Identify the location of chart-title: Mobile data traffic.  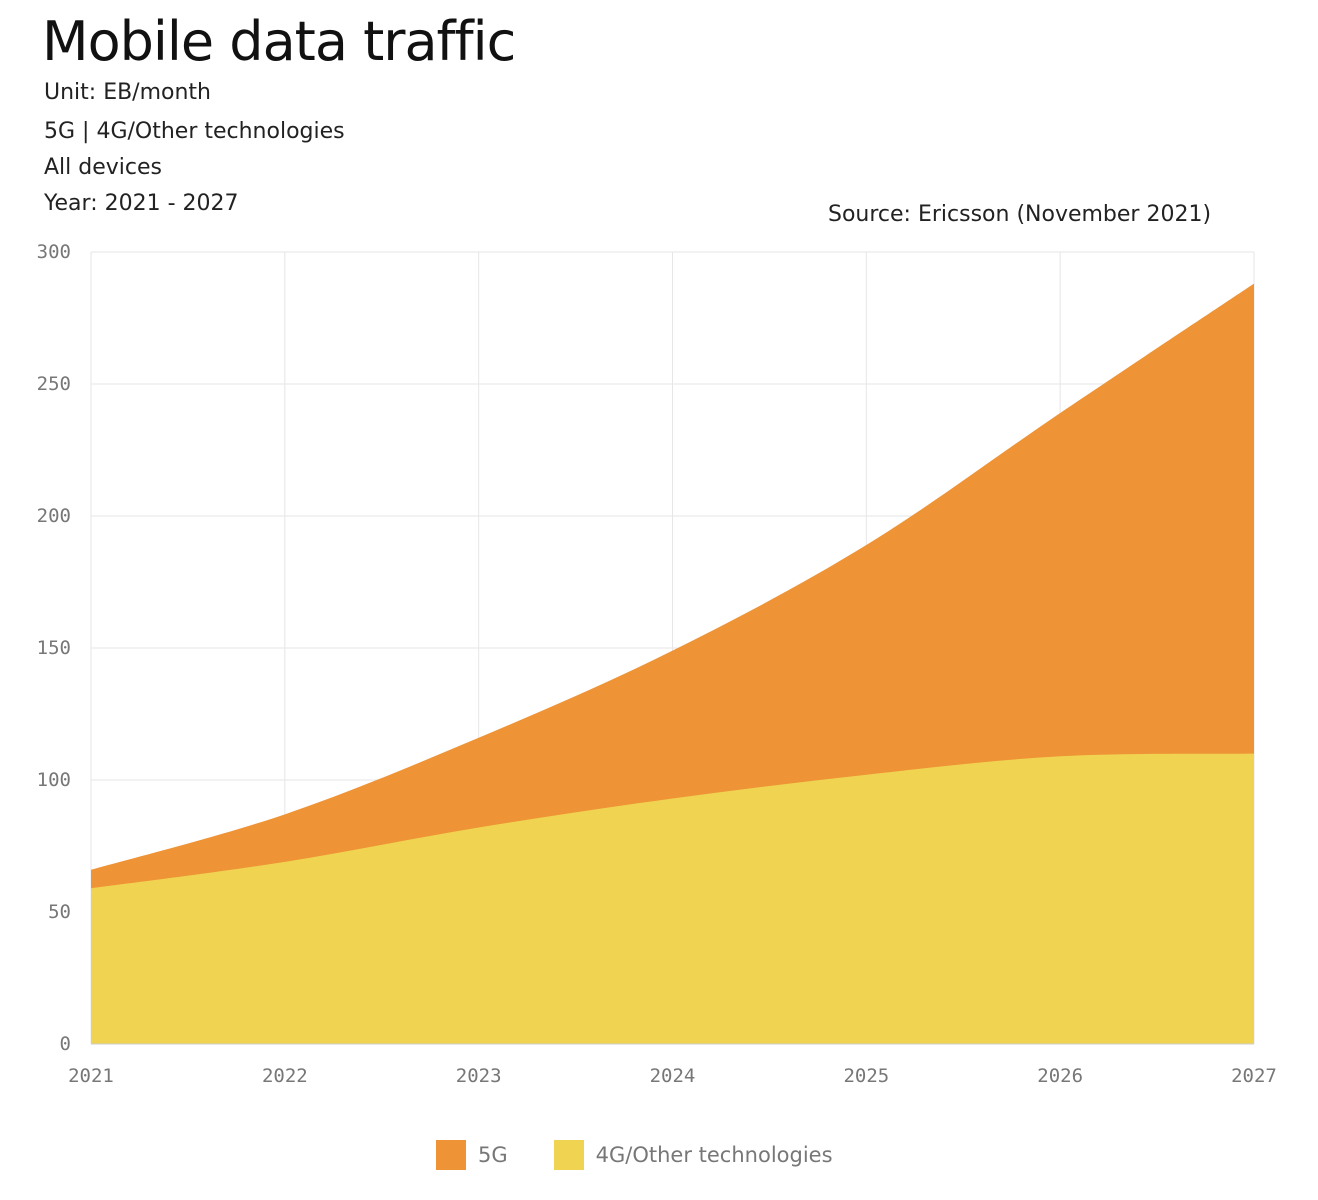
(279, 41).